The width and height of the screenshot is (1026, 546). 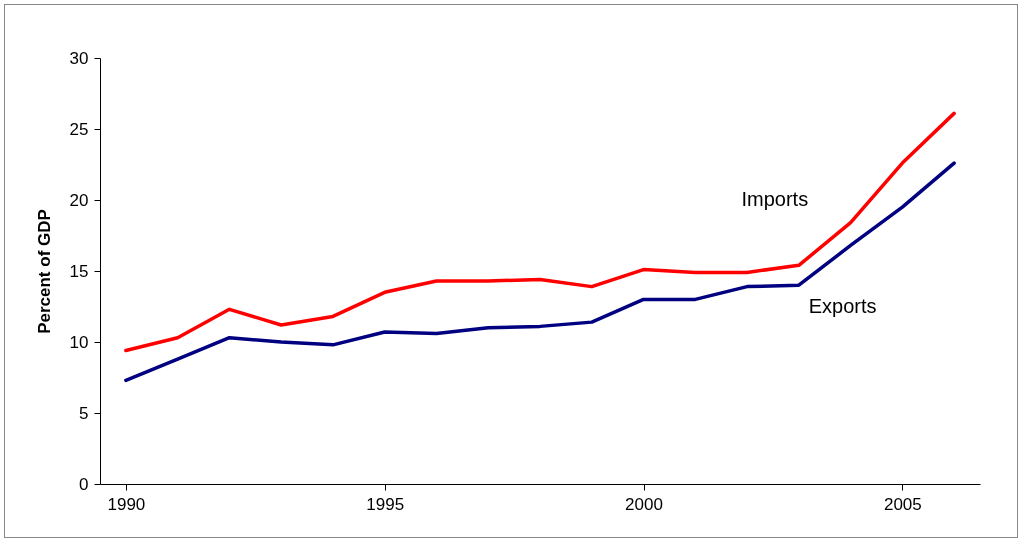 What do you see at coordinates (84, 413) in the screenshot?
I see `y-tick-label: 5` at bounding box center [84, 413].